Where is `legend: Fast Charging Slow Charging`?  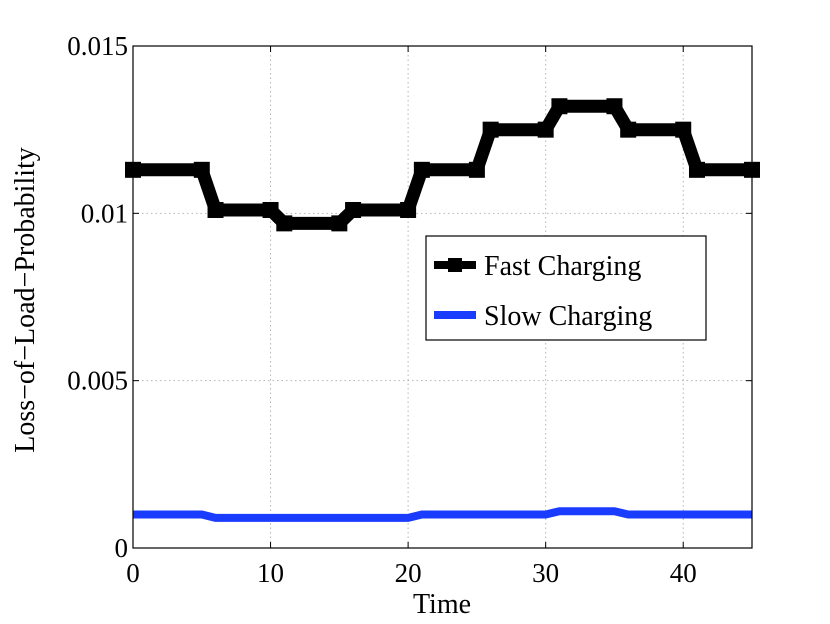 legend: Fast Charging Slow Charging is located at coordinates (566, 288).